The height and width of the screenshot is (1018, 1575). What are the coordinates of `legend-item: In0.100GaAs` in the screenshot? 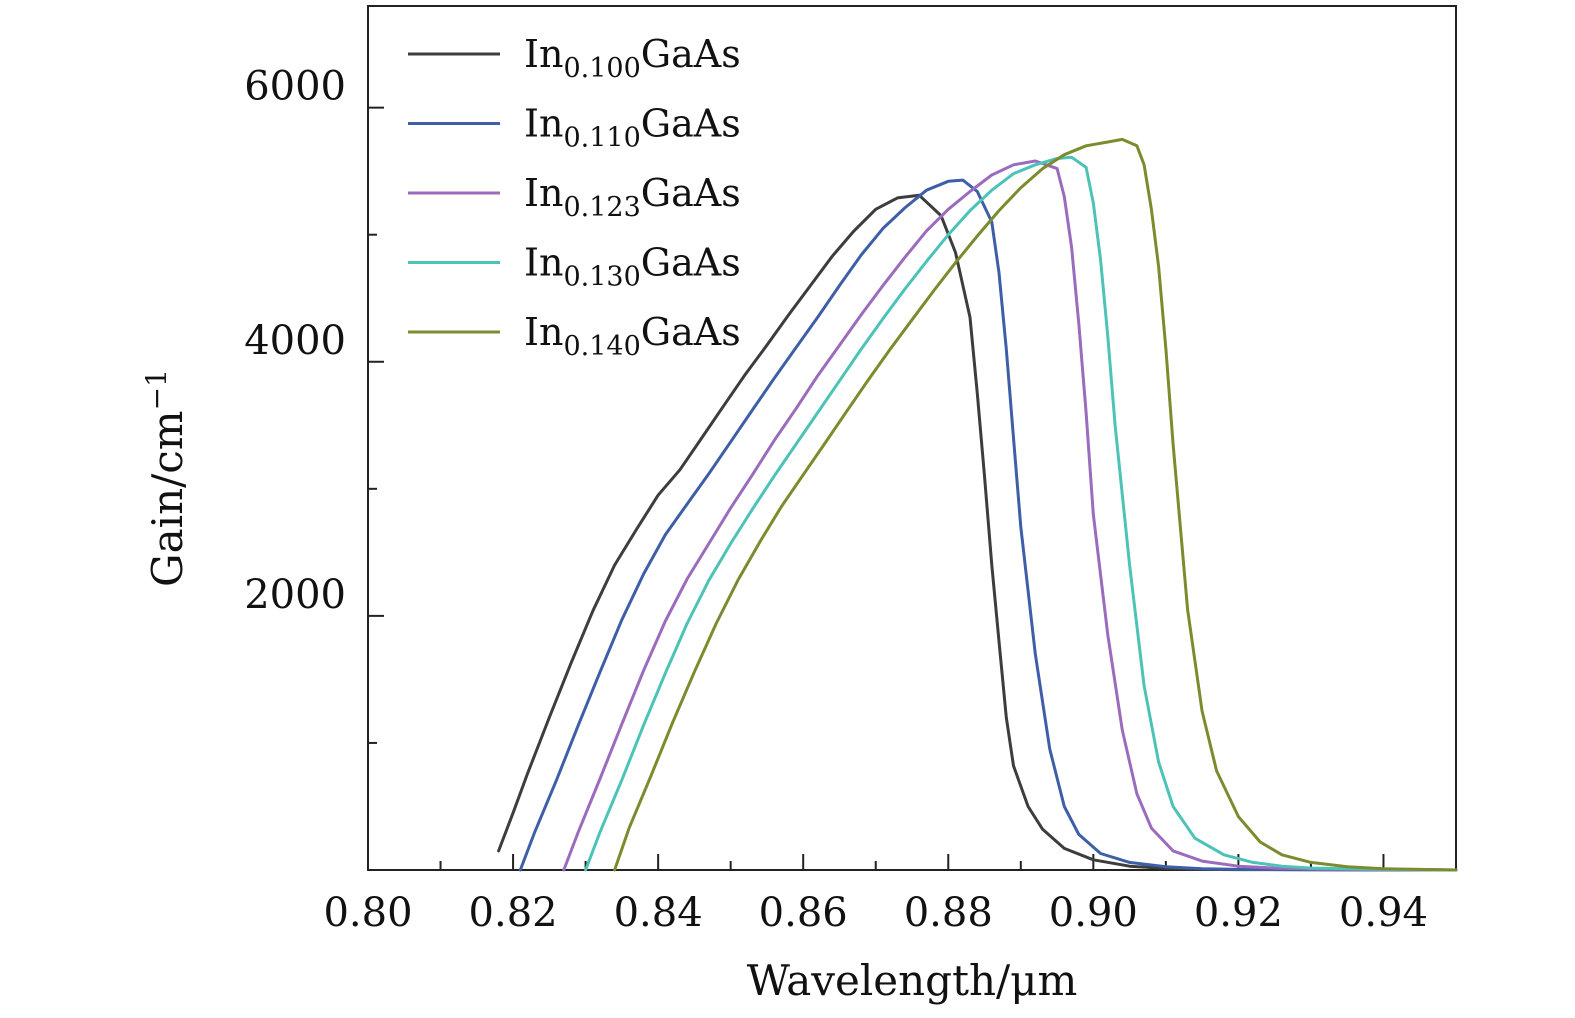 It's located at (574, 58).